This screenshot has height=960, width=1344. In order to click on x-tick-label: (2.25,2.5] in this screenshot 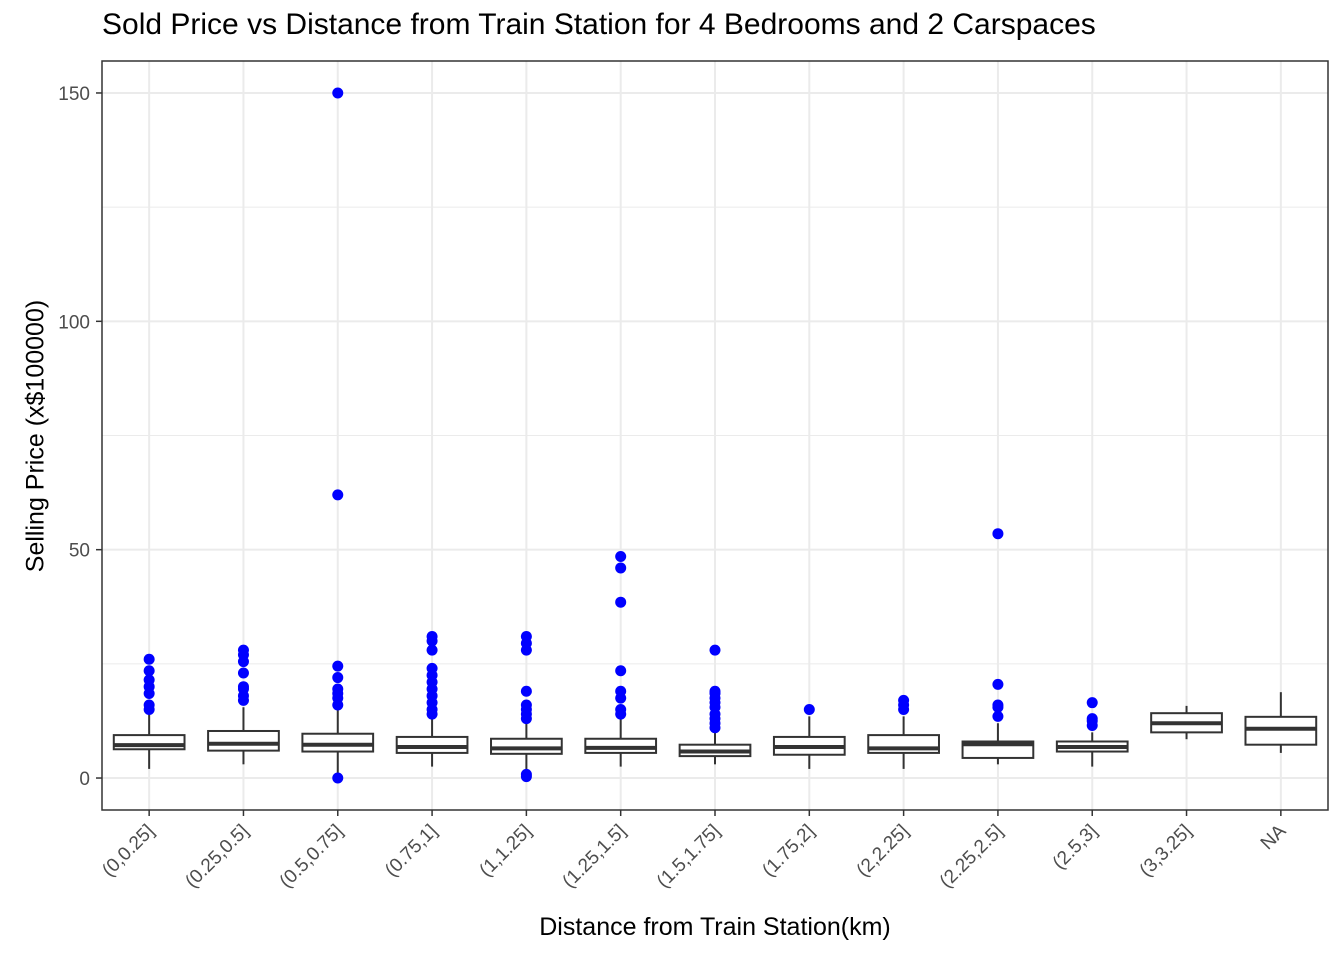, I will do `click(972, 857)`.